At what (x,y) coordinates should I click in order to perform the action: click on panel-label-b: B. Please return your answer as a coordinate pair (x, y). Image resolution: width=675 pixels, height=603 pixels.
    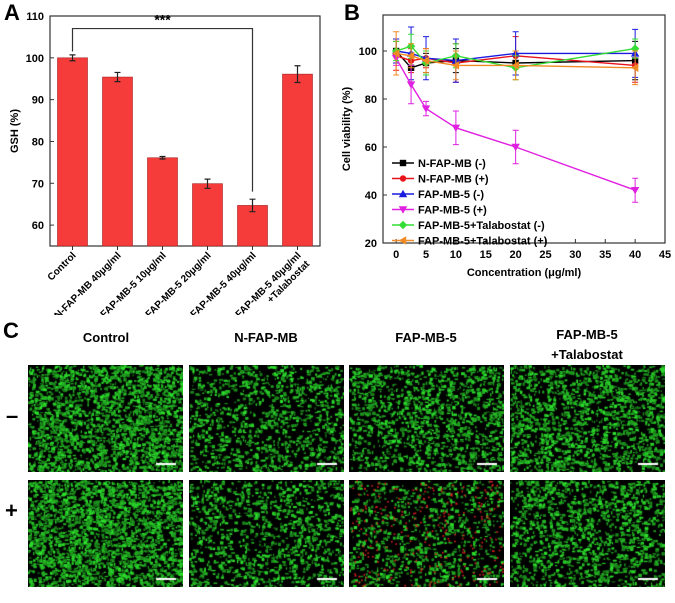
    Looking at the image, I should click on (352, 12).